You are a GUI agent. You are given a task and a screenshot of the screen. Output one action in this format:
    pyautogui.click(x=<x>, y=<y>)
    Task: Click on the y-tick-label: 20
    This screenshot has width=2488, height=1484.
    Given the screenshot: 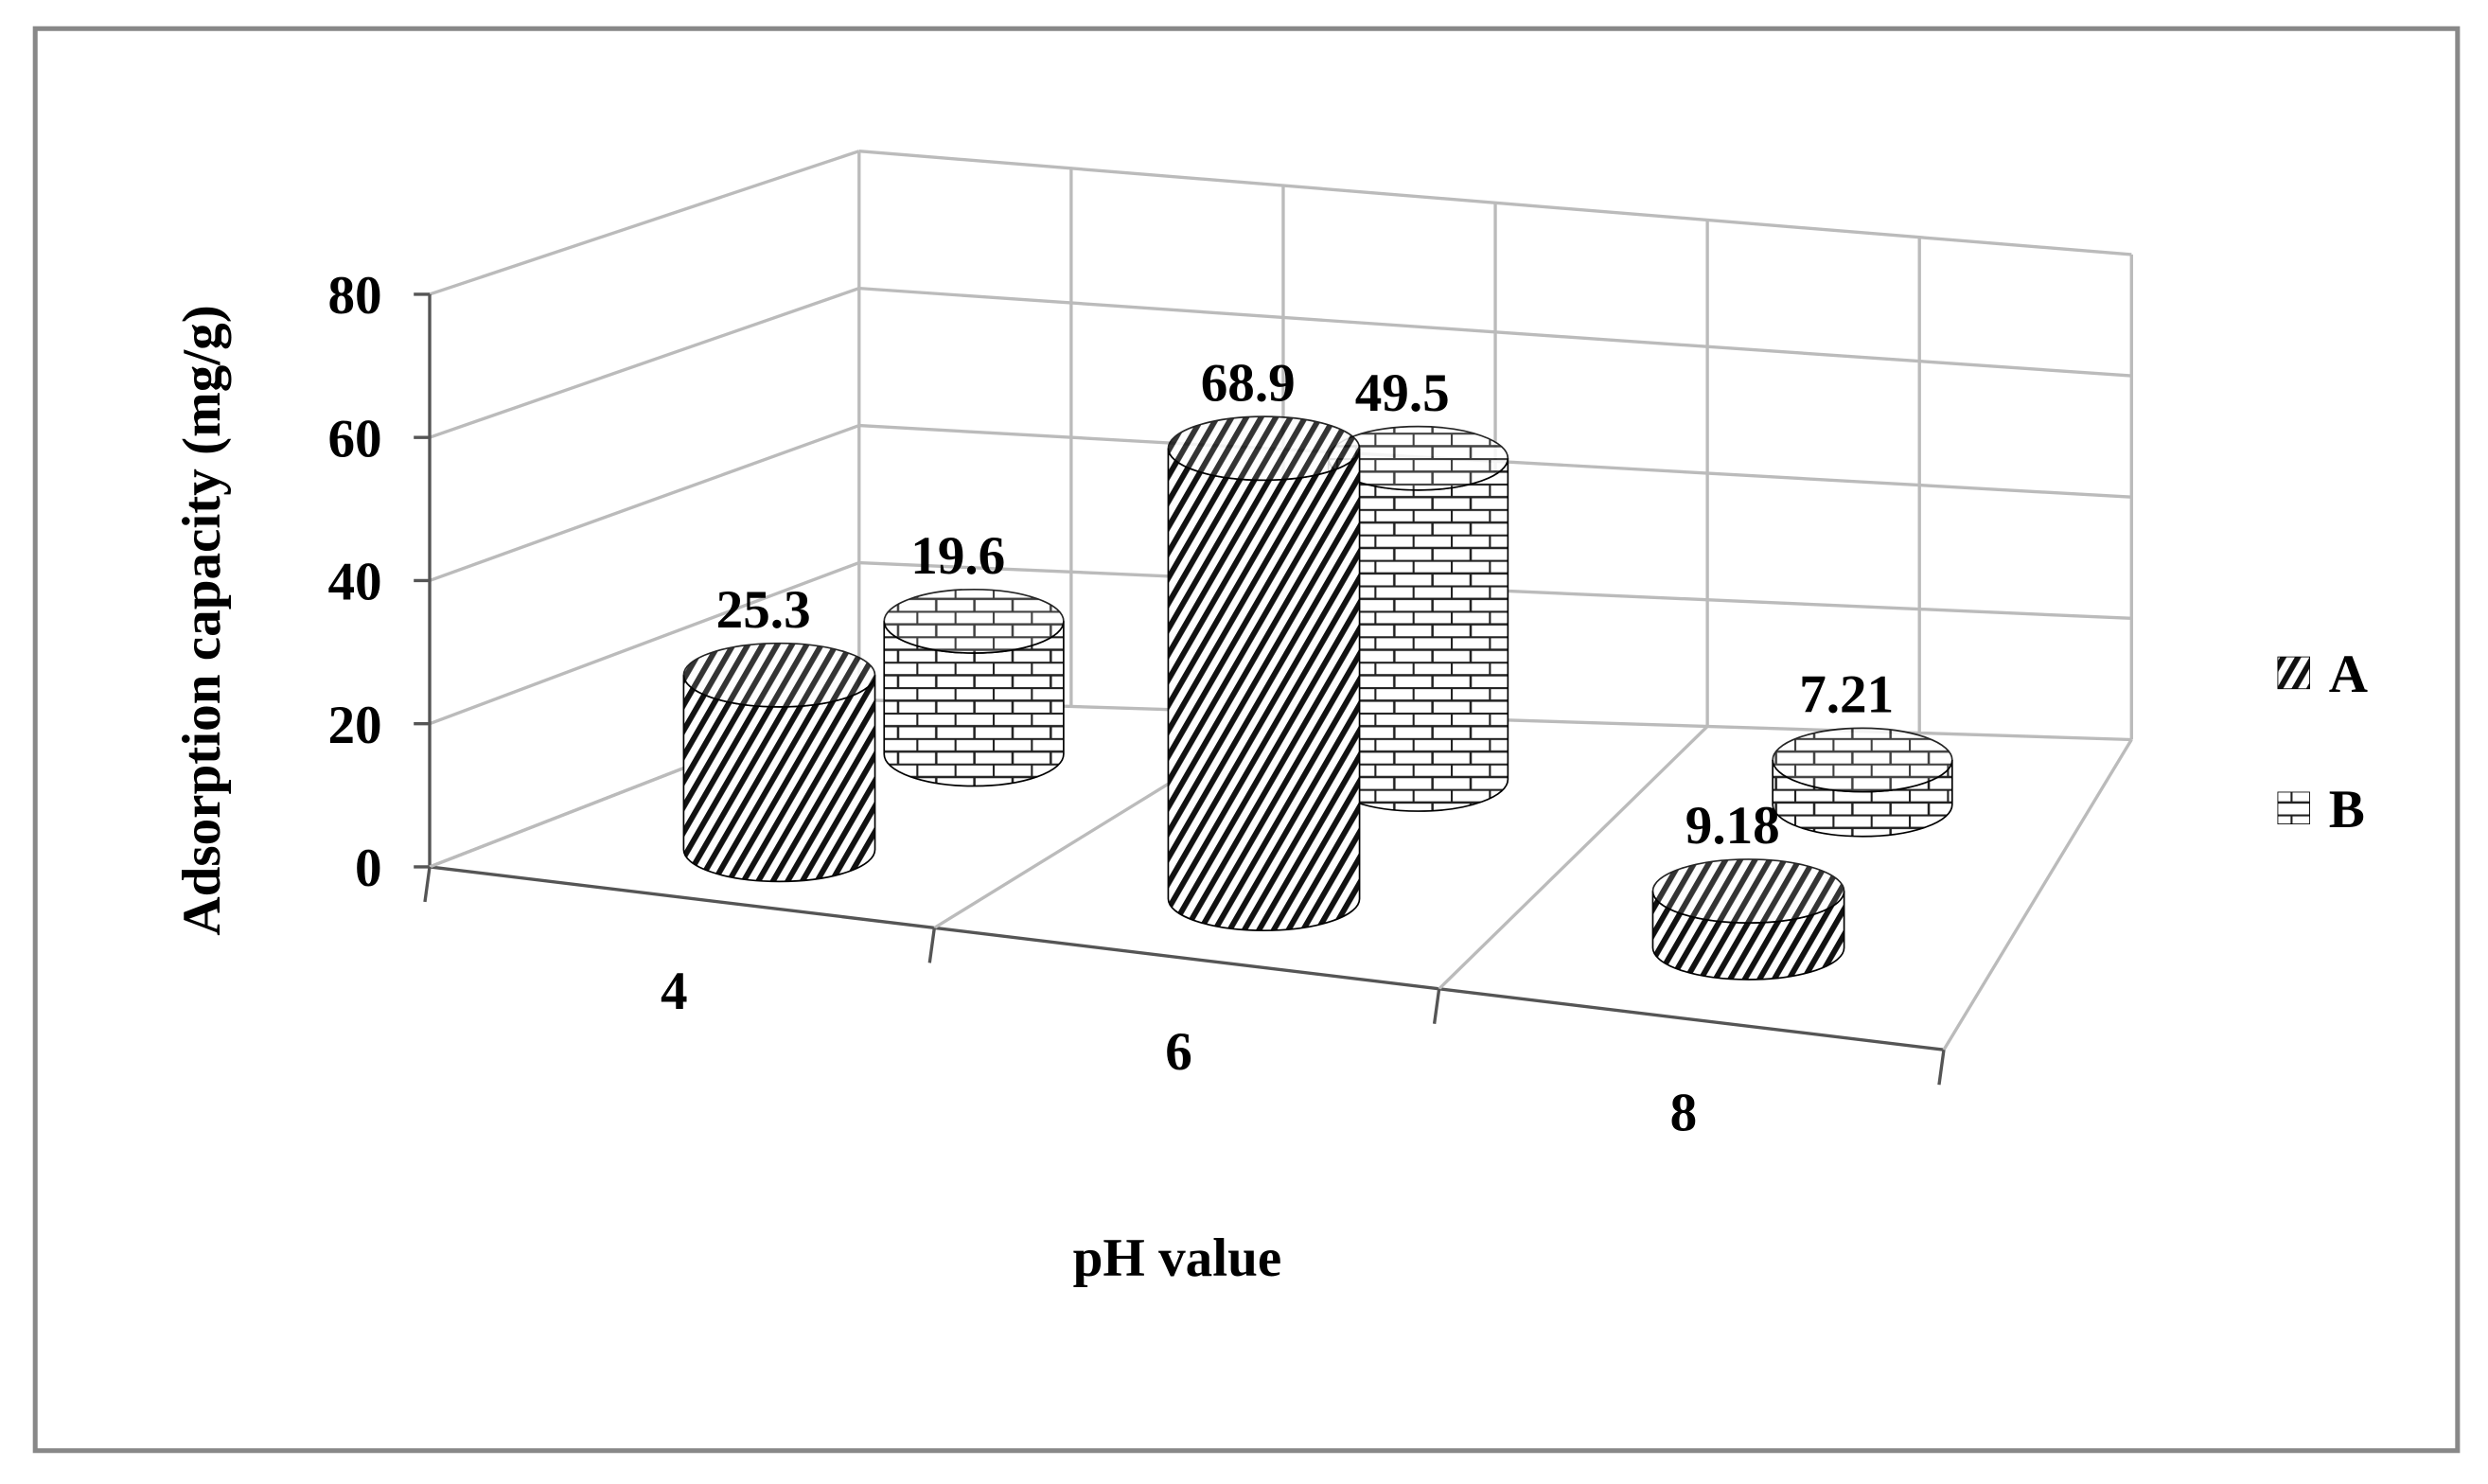 What is the action you would take?
    pyautogui.click(x=354, y=725)
    